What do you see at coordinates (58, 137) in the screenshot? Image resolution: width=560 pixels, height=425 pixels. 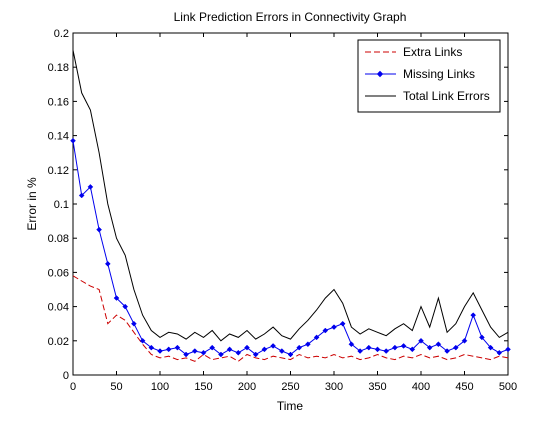 I see `y-tick-label: 0.14` at bounding box center [58, 137].